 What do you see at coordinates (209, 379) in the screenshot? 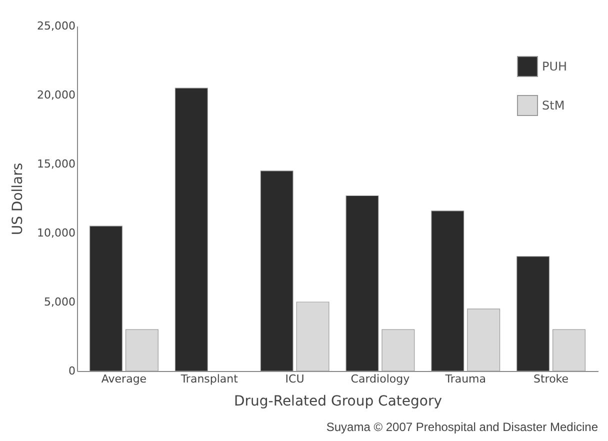
I see `x-tick-label: Transplant` at bounding box center [209, 379].